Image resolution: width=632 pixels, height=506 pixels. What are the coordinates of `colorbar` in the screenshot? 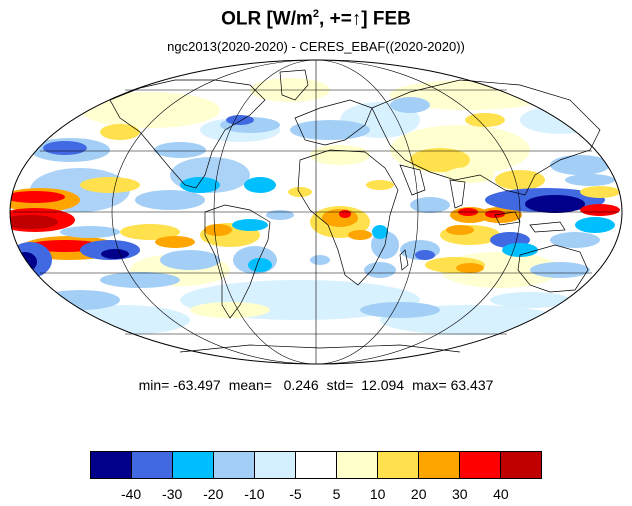 It's located at (316, 465).